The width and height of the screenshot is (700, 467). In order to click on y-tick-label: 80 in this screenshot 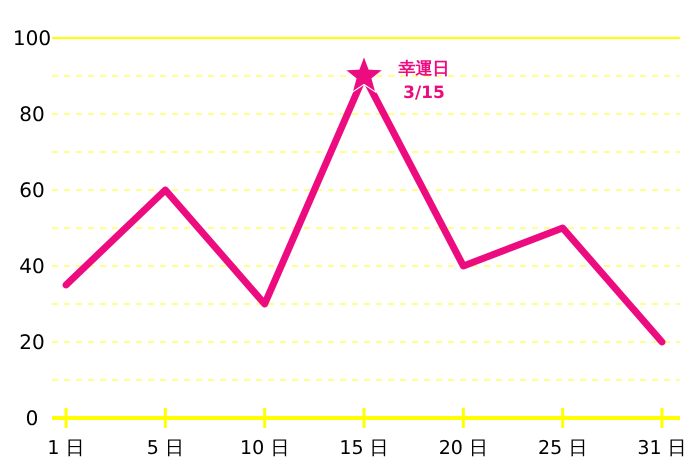, I will do `click(32, 114)`.